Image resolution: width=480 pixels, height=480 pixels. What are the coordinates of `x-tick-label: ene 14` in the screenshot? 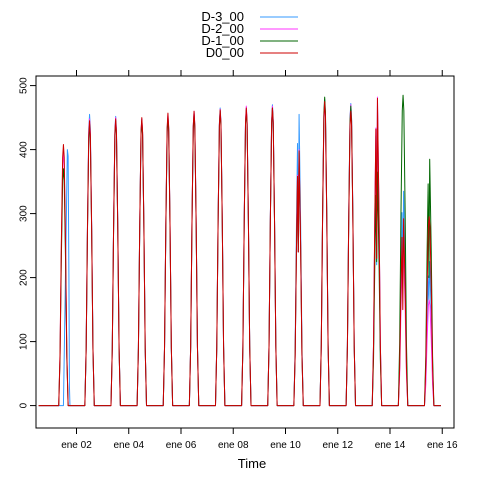 It's located at (390, 445).